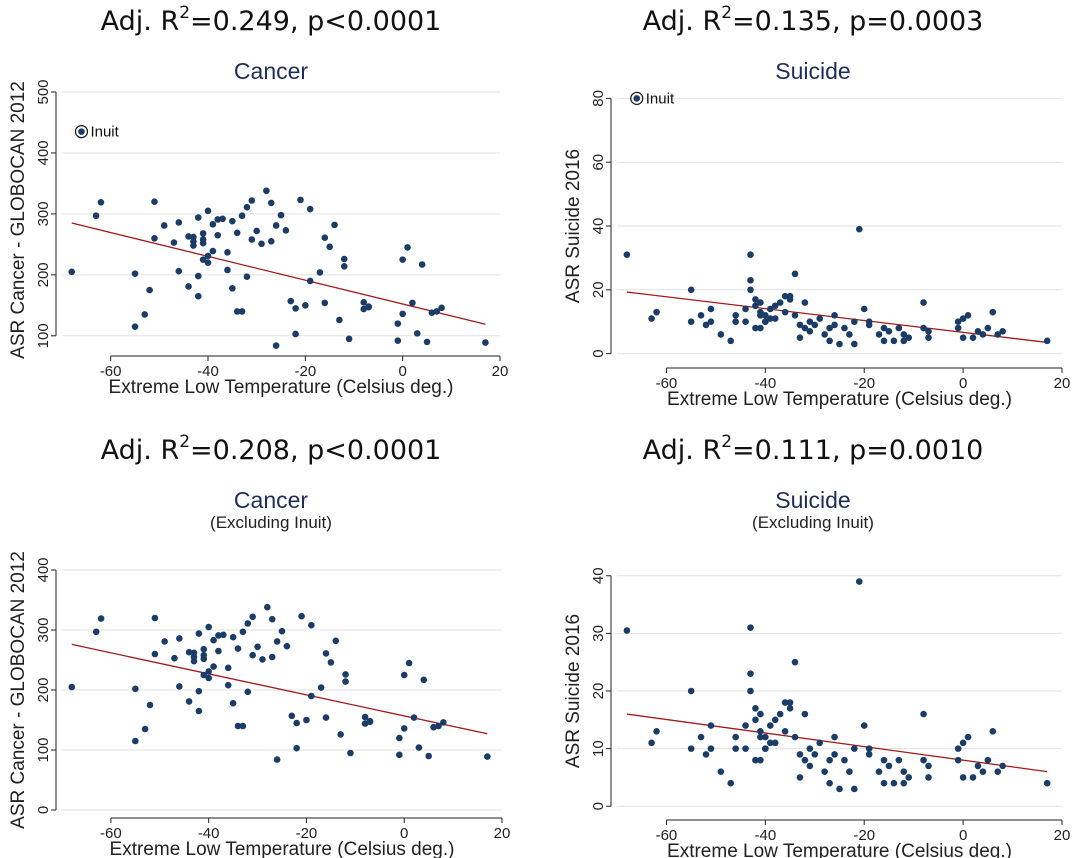 This screenshot has width=1084, height=858. I want to click on y-tick-label: 500, so click(43, 91).